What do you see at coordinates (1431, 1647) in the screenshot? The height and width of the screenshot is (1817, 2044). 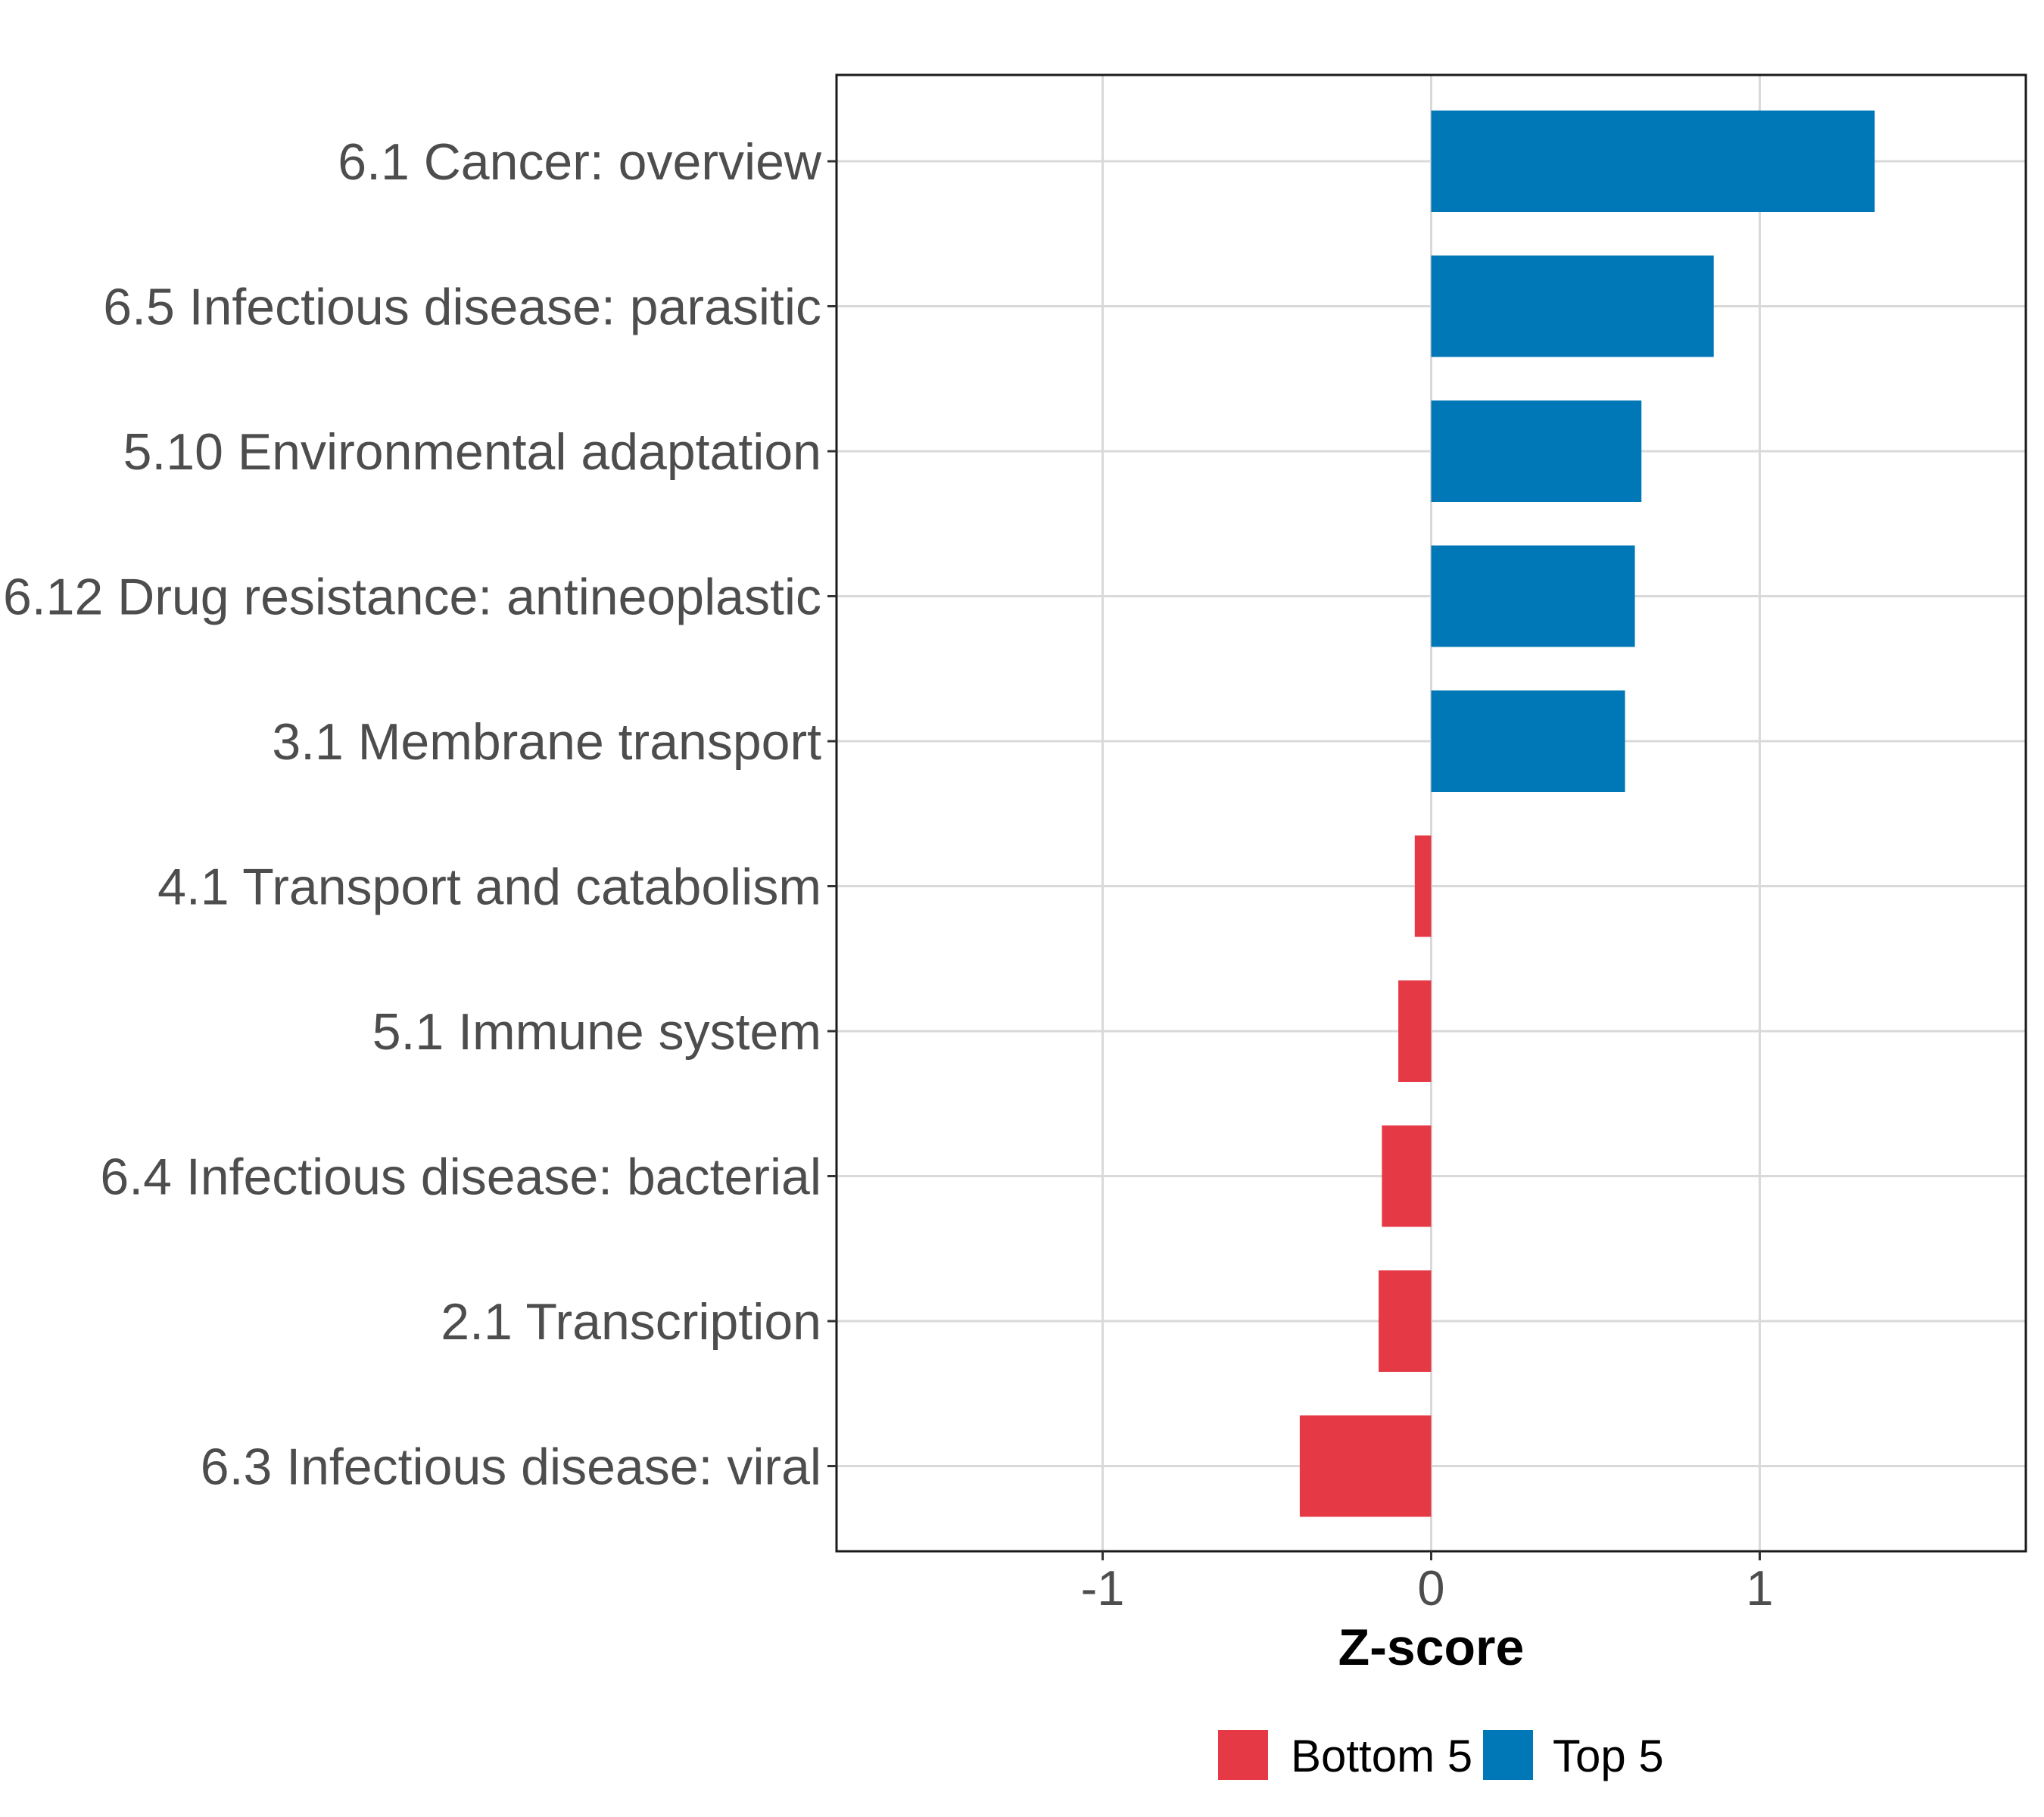 I see `x-axis-title: Z-score` at bounding box center [1431, 1647].